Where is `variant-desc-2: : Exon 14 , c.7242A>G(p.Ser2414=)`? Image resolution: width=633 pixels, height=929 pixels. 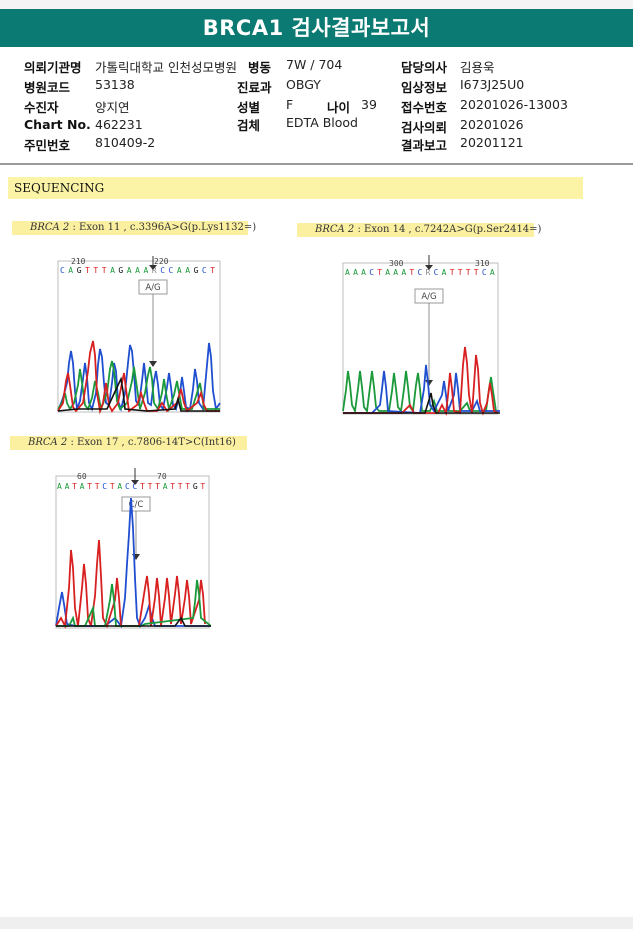 variant-desc-2: : Exon 14 , c.7242A>G(p.Ser2414=) is located at coordinates (449, 229).